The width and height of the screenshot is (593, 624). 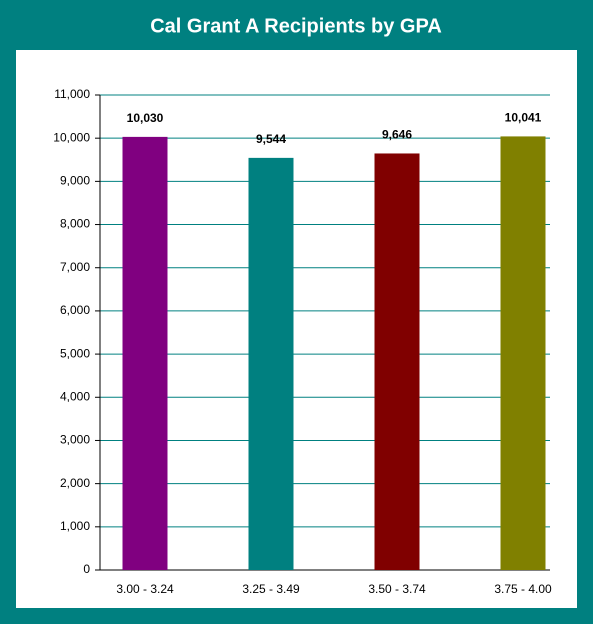 I want to click on value-label: 9,544, so click(x=271, y=139).